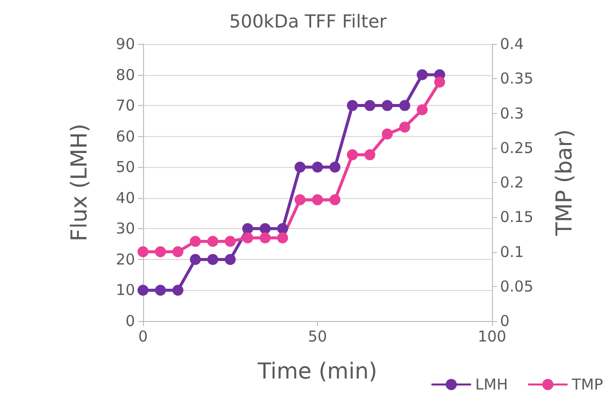 This screenshot has width=616, height=407. What do you see at coordinates (587, 385) in the screenshot?
I see `legend-label: TMP` at bounding box center [587, 385].